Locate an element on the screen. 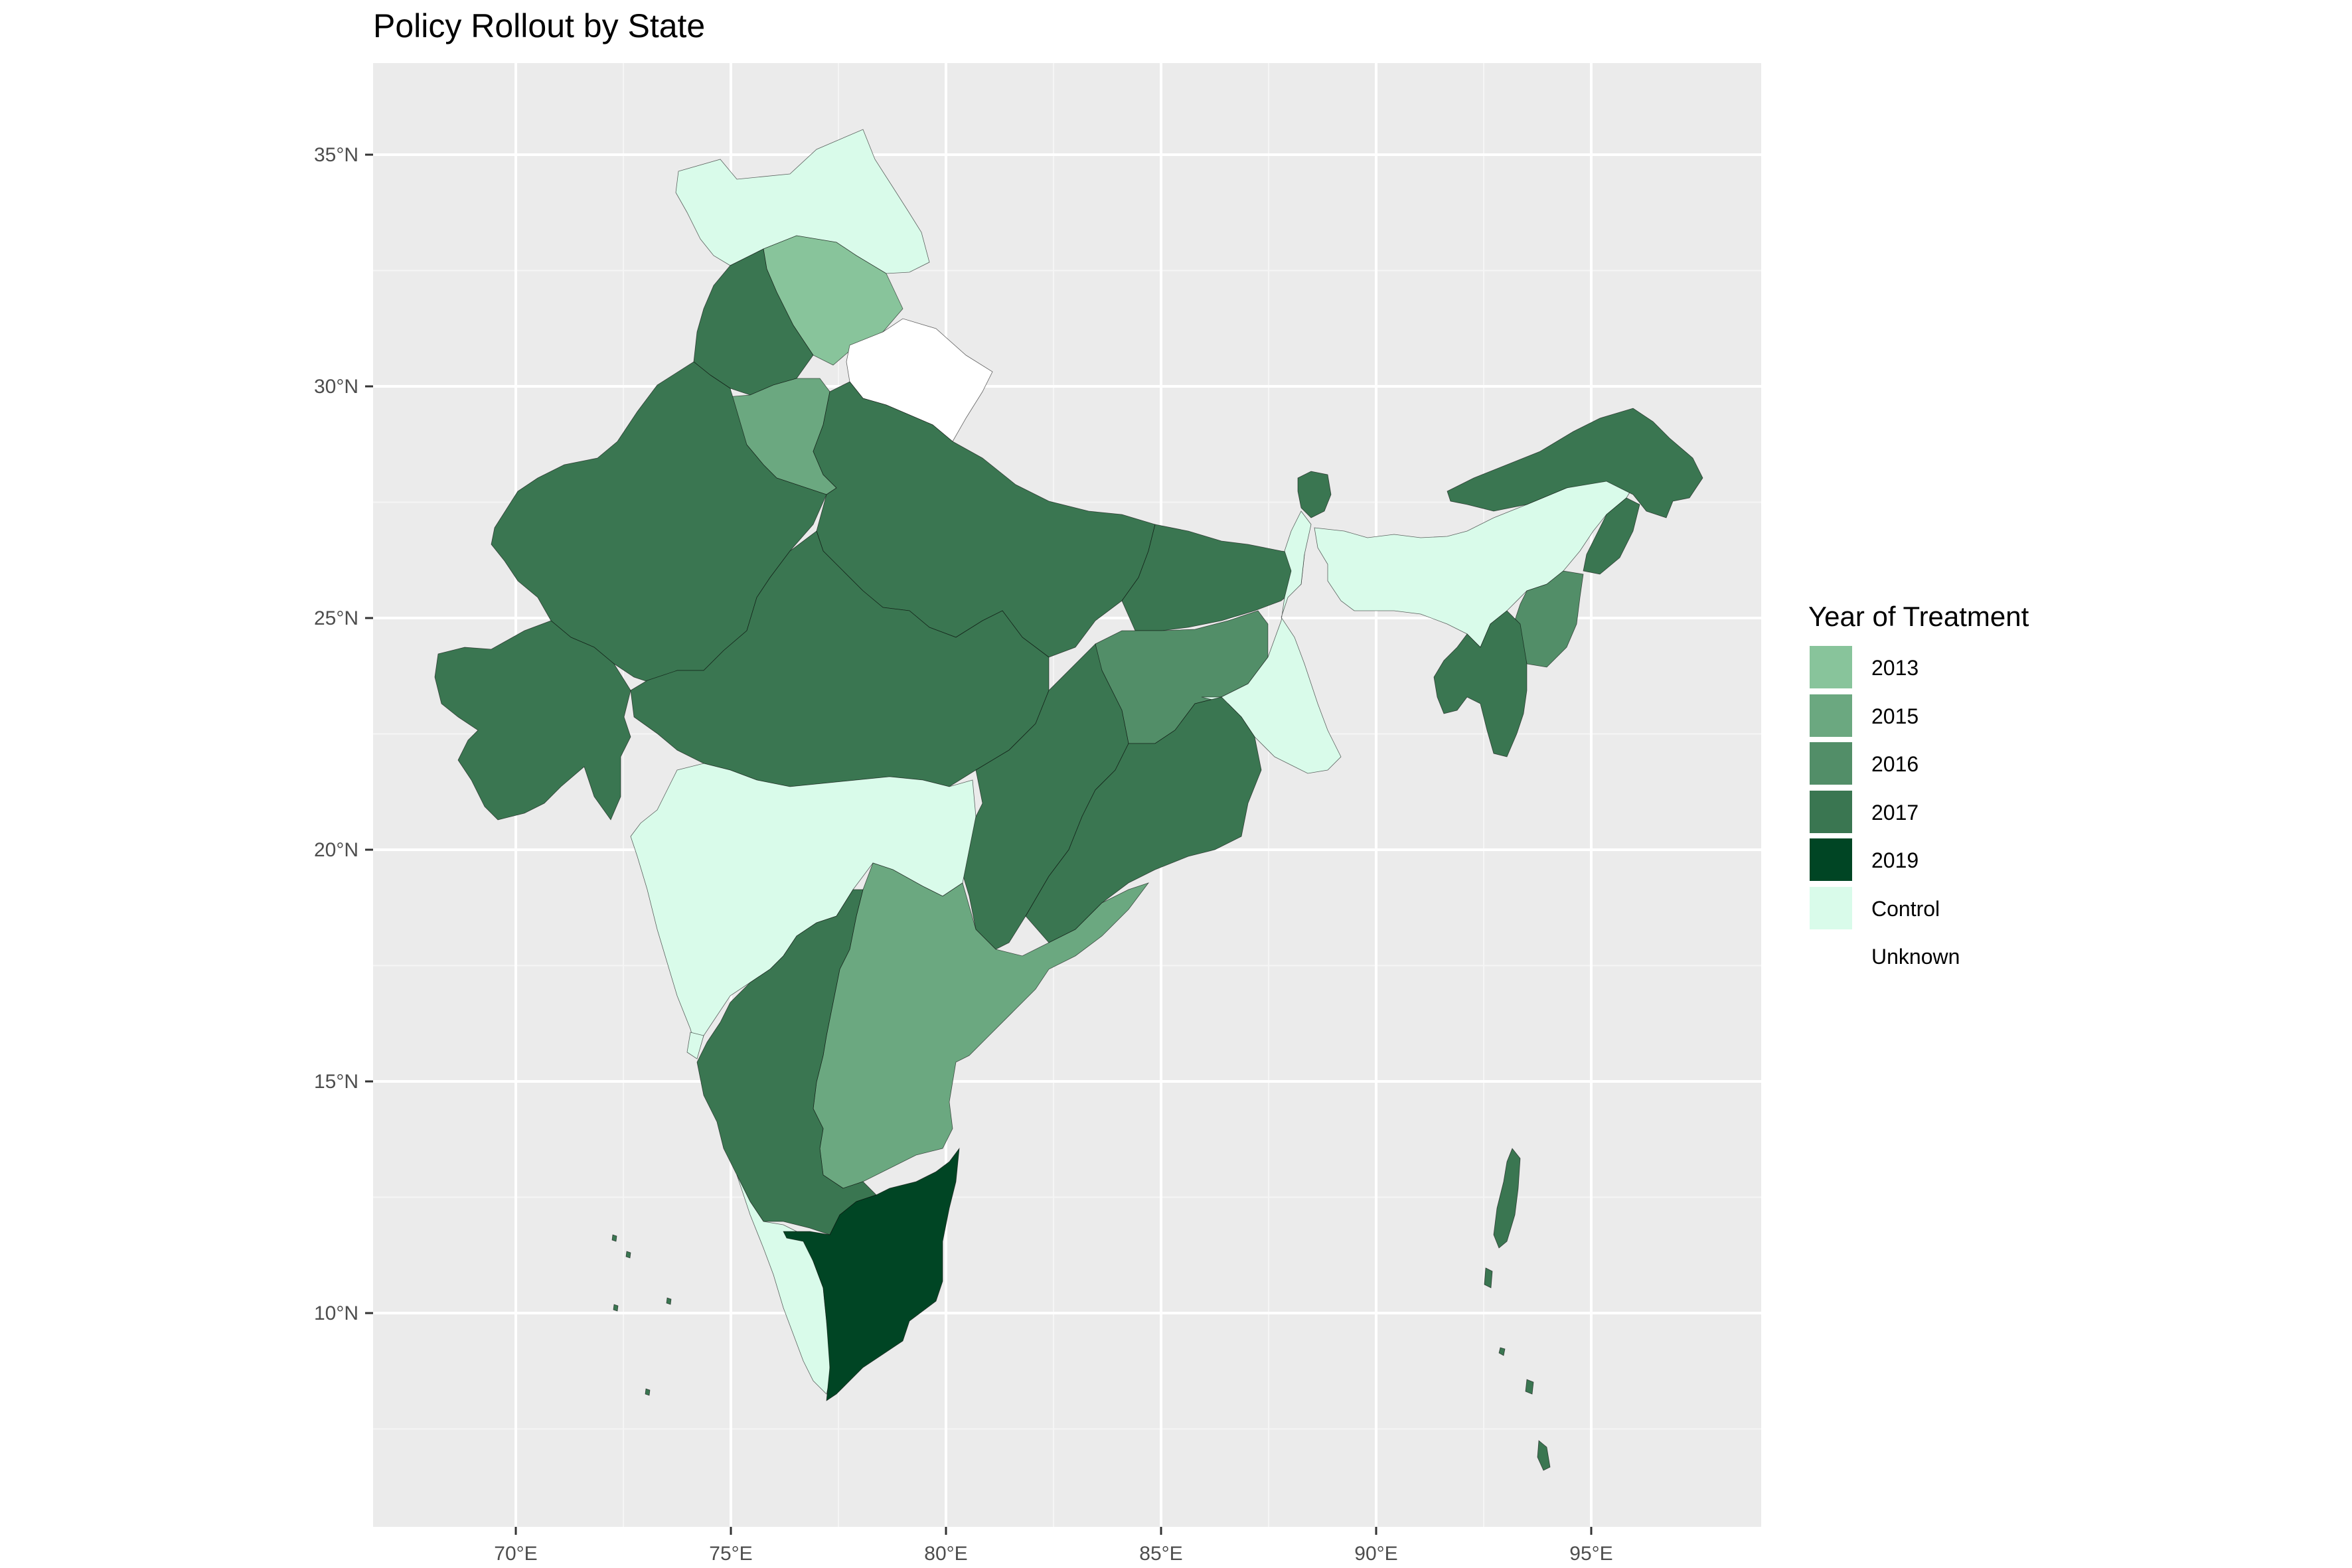 This screenshot has height=1568, width=2352. region-karnataka: Karnataka is located at coordinates (787, 1062).